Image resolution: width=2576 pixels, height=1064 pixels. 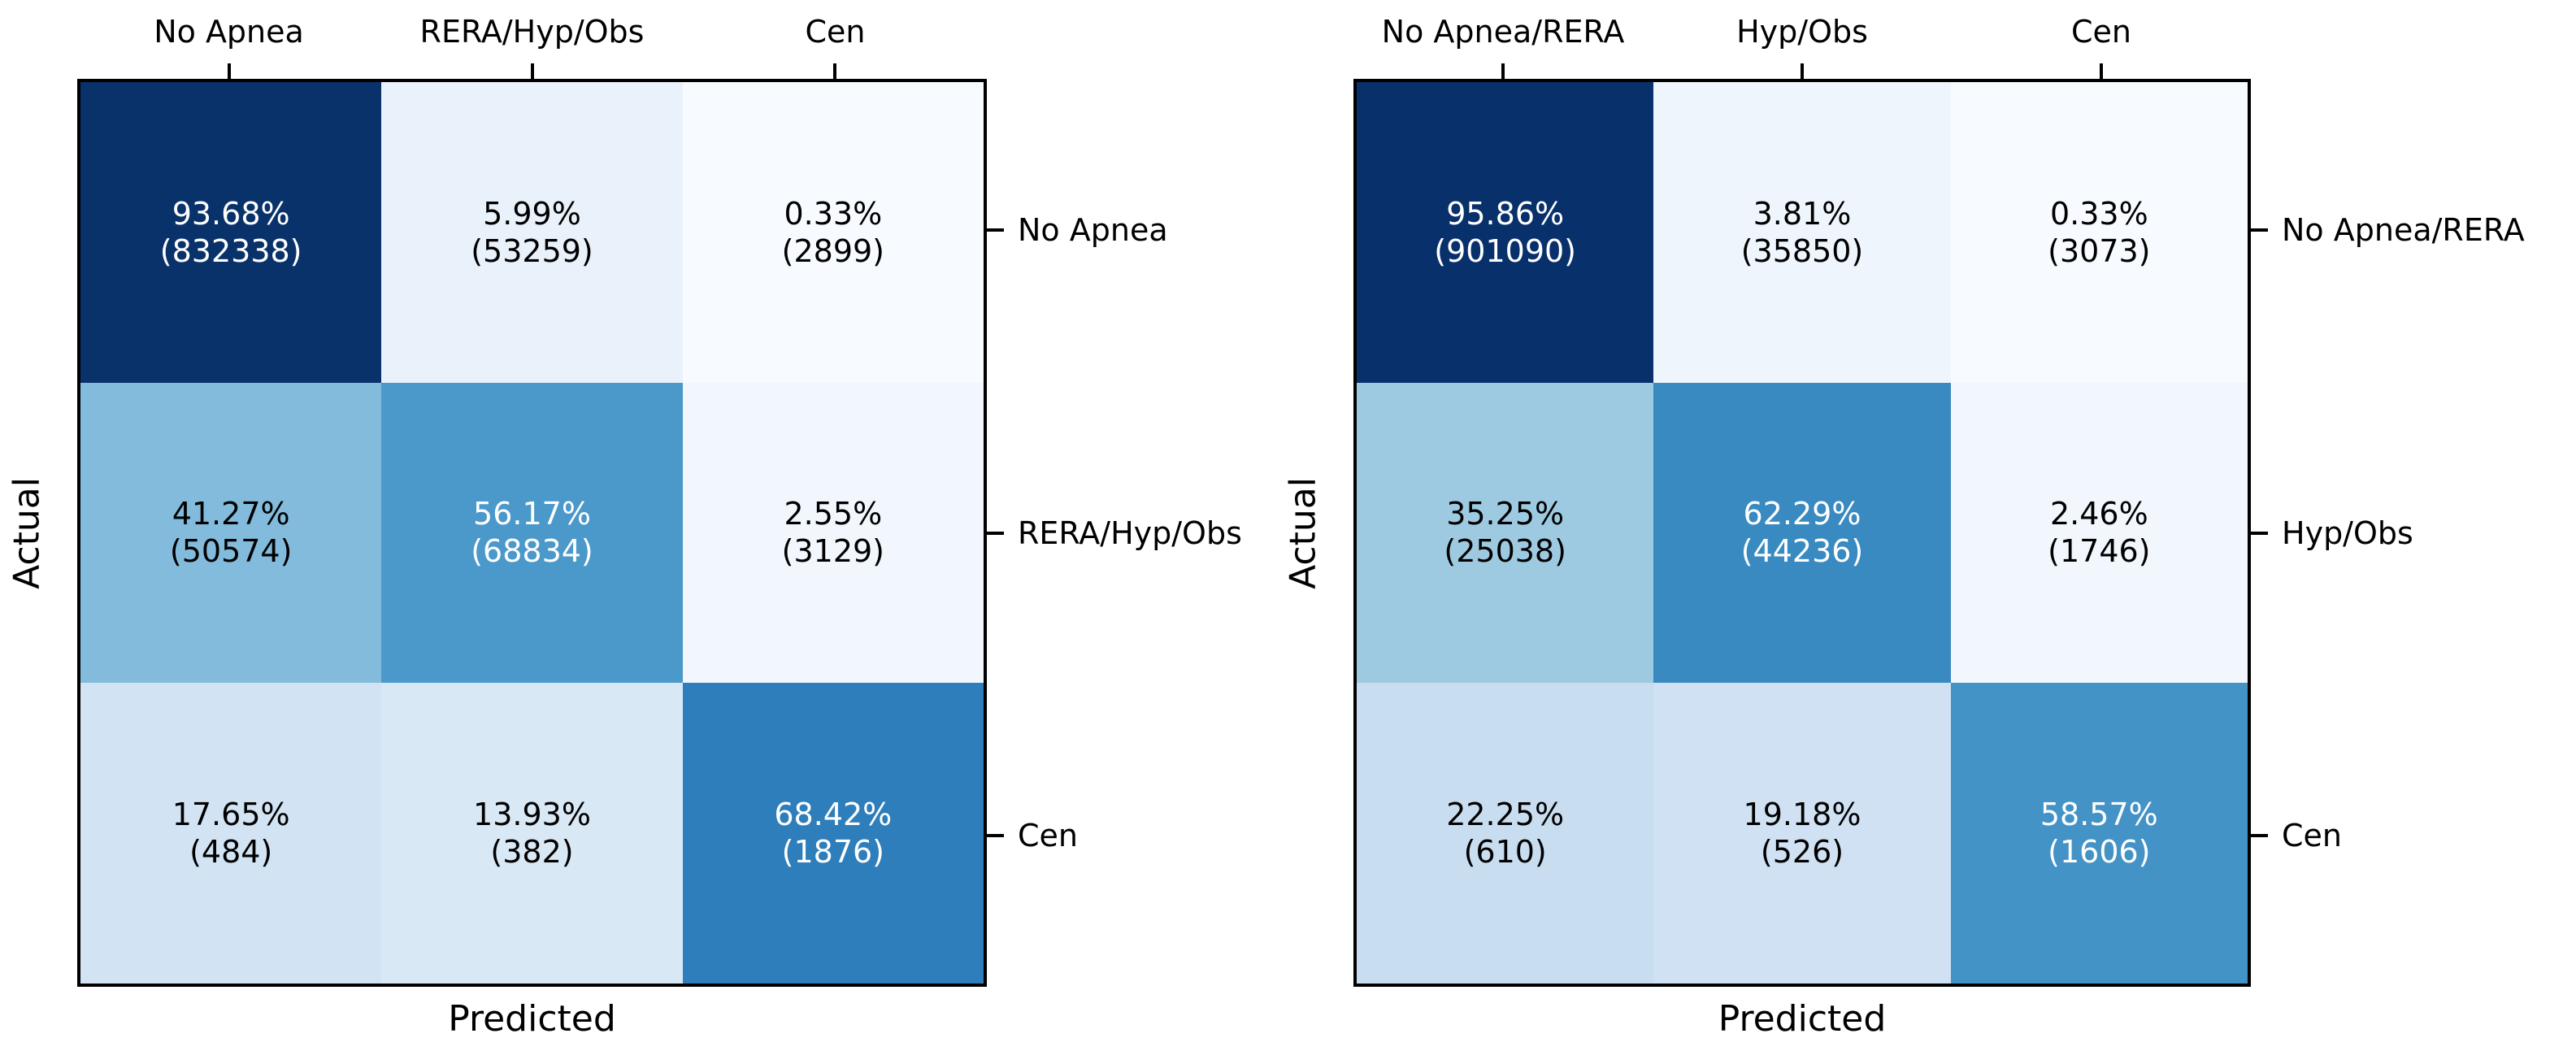 What do you see at coordinates (1505, 551) in the screenshot?
I see `cell-count: (25038)` at bounding box center [1505, 551].